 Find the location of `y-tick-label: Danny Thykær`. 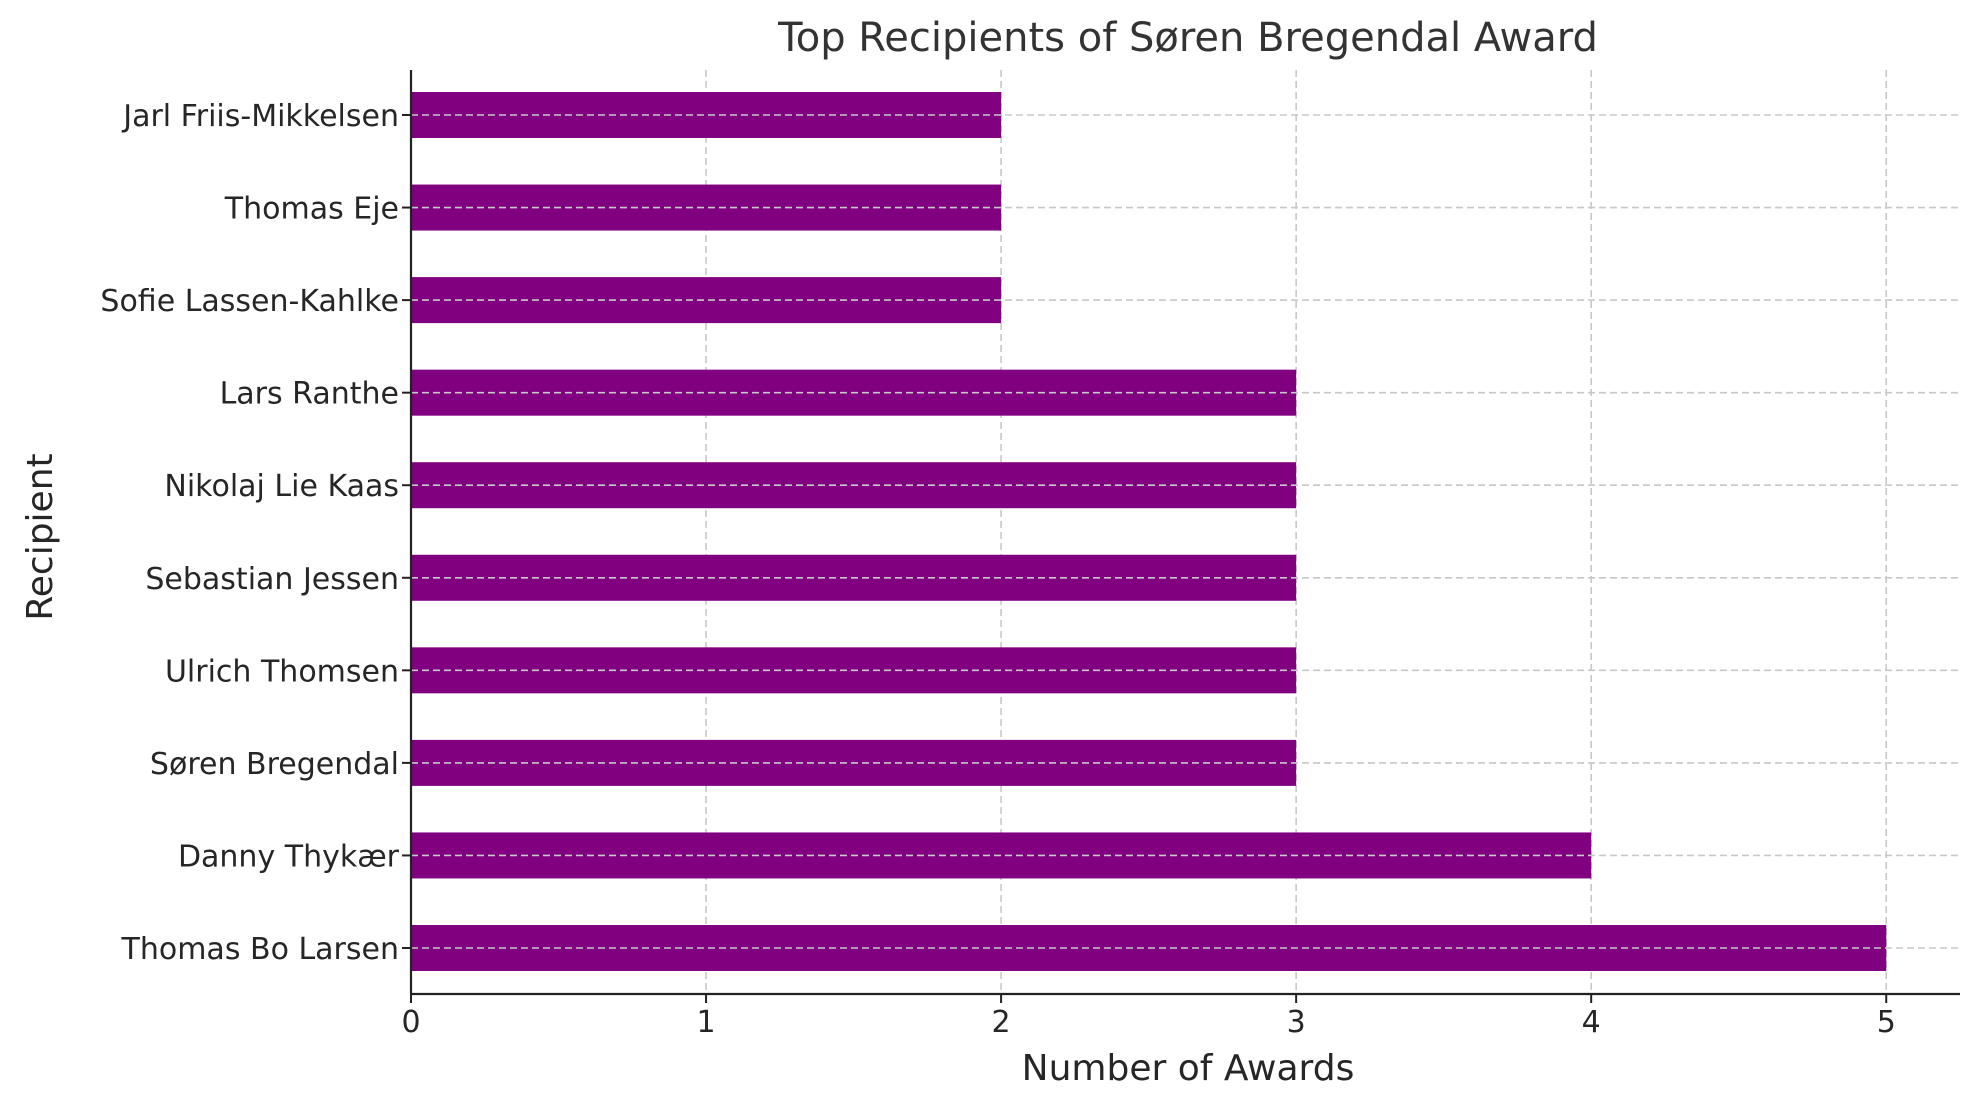

y-tick-label: Danny Thykær is located at coordinates (289, 856).